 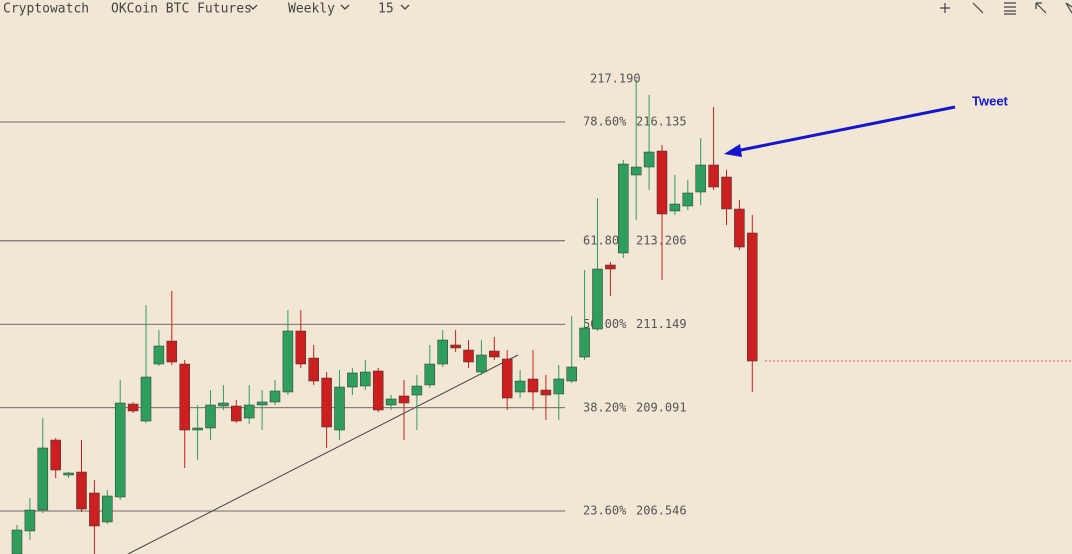 I want to click on annotation: Tweet, so click(x=990, y=100).